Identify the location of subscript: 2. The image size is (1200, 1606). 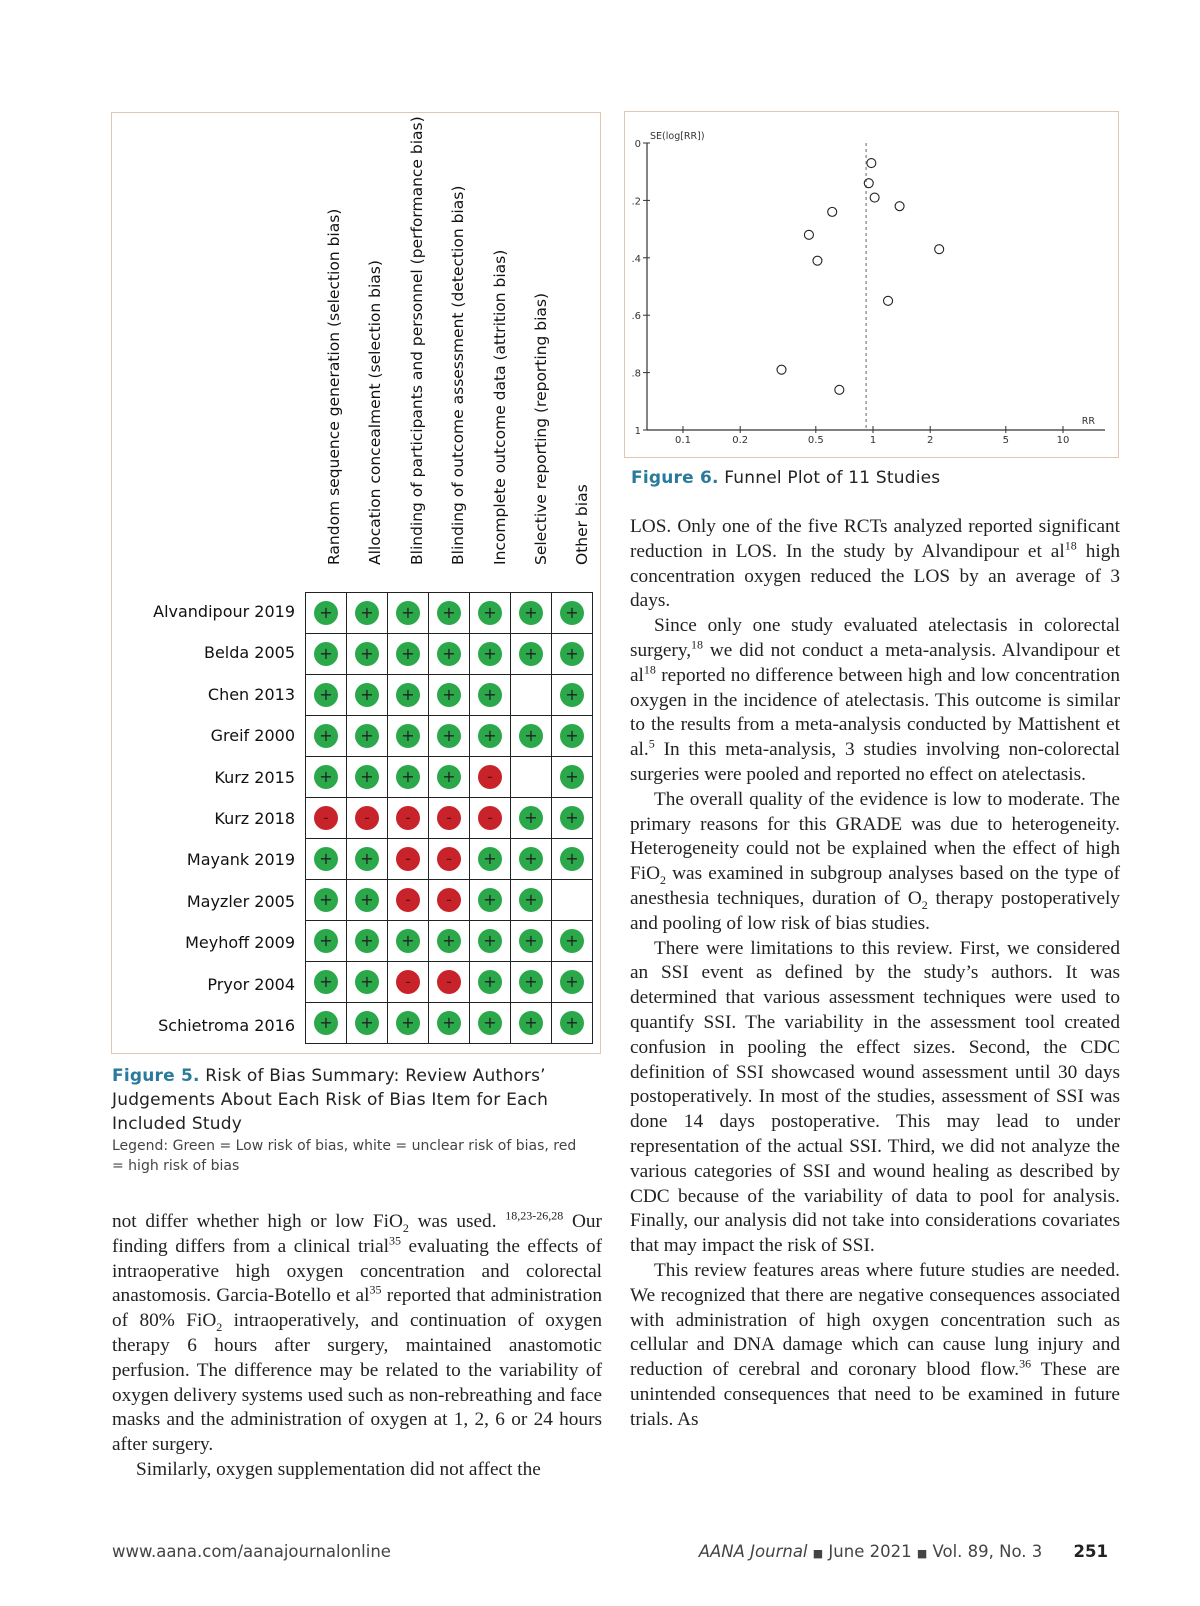
(924, 904).